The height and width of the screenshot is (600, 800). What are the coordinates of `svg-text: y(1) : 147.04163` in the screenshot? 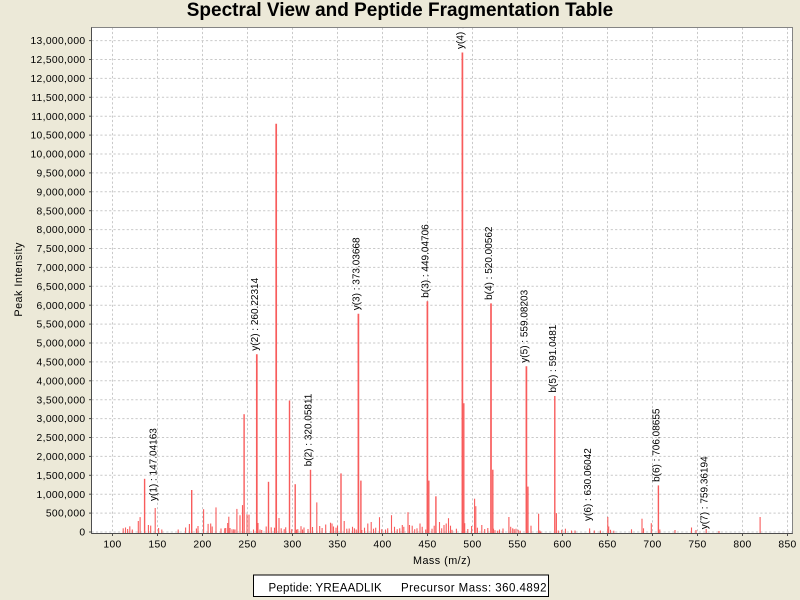 It's located at (153, 464).